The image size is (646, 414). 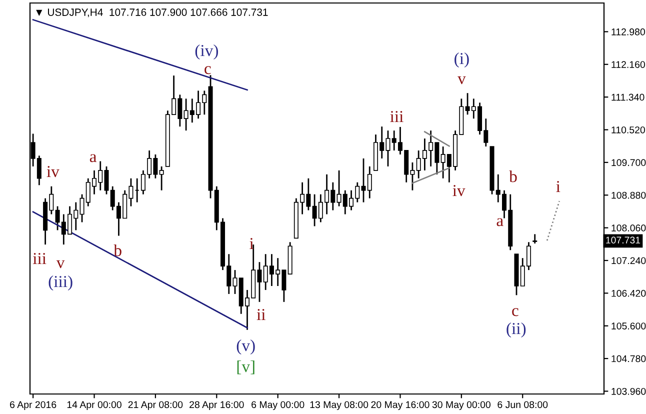 I want to click on y-tick-label: 104.780, so click(x=629, y=358).